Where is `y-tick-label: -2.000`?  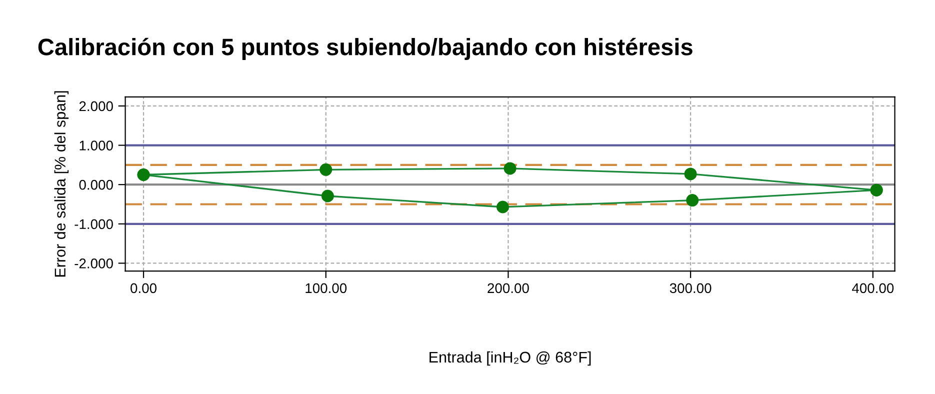
y-tick-label: -2.000 is located at coordinates (93, 263).